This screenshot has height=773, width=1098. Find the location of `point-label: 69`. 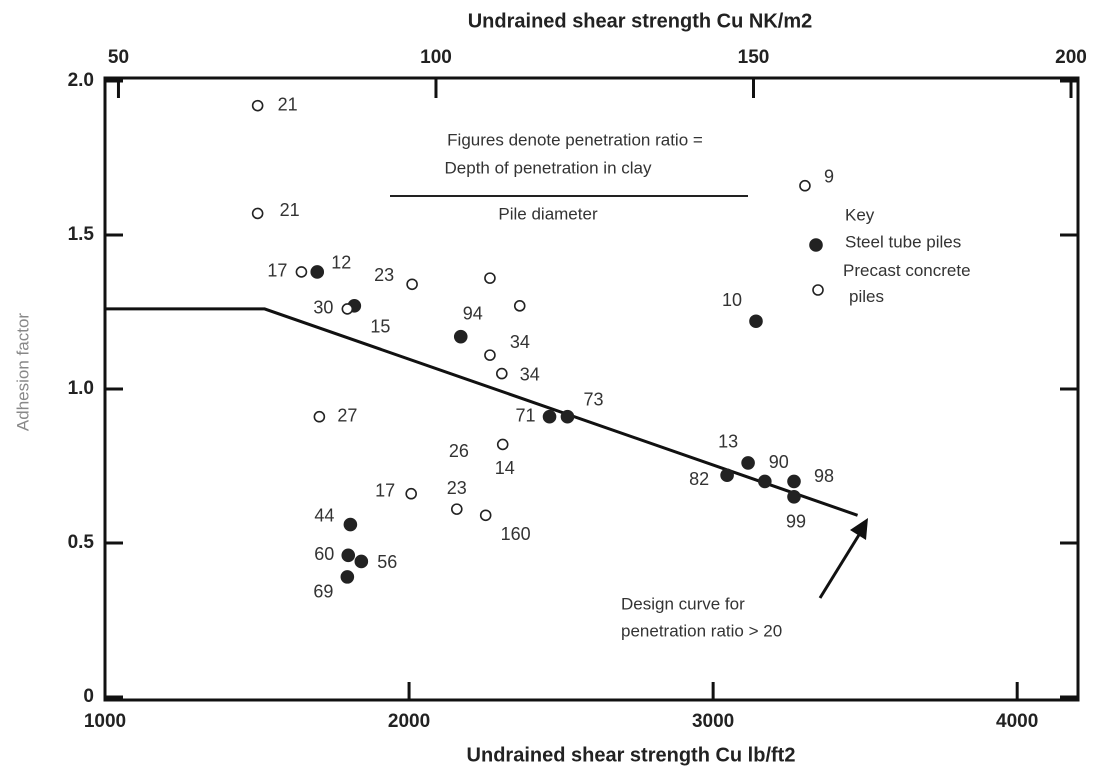

point-label: 69 is located at coordinates (323, 592).